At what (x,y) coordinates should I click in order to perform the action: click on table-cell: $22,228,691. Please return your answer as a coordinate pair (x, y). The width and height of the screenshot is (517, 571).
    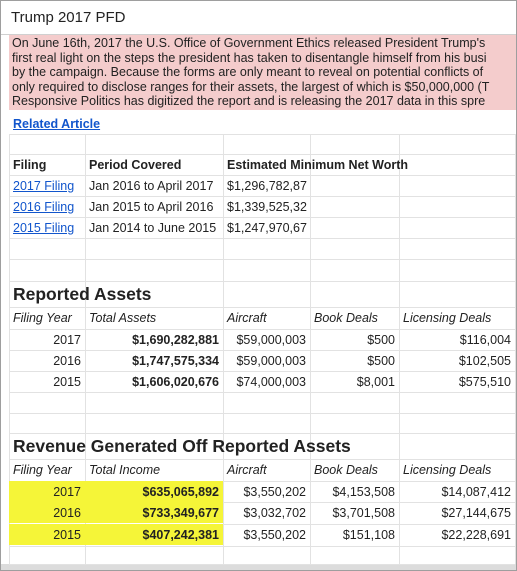
    Looking at the image, I should click on (476, 534).